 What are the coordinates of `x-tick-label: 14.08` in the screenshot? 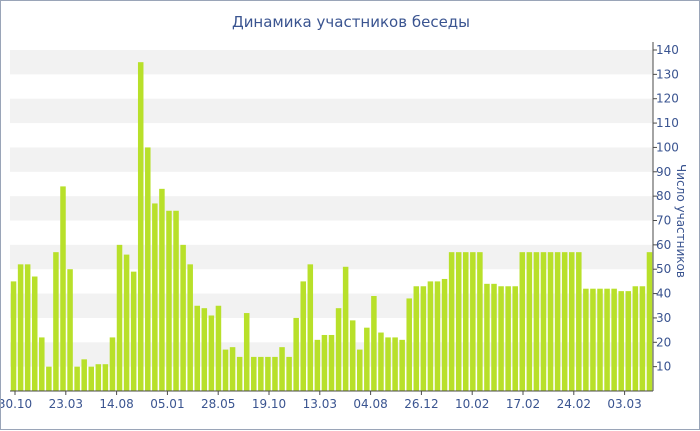 It's located at (116, 404).